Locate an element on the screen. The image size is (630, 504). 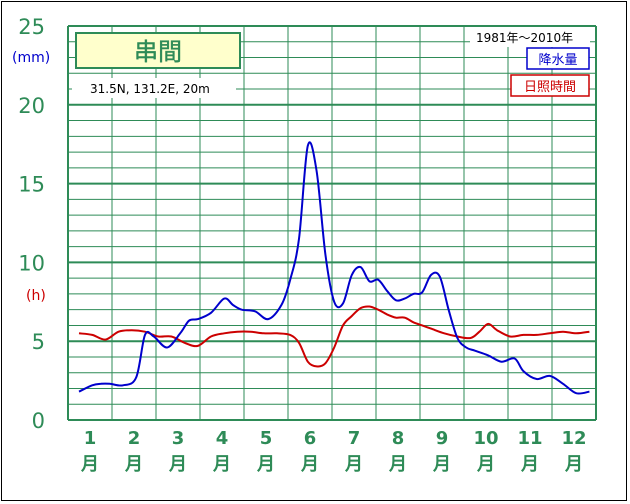
x-tick-label-month: 9 is located at coordinates (442, 438).